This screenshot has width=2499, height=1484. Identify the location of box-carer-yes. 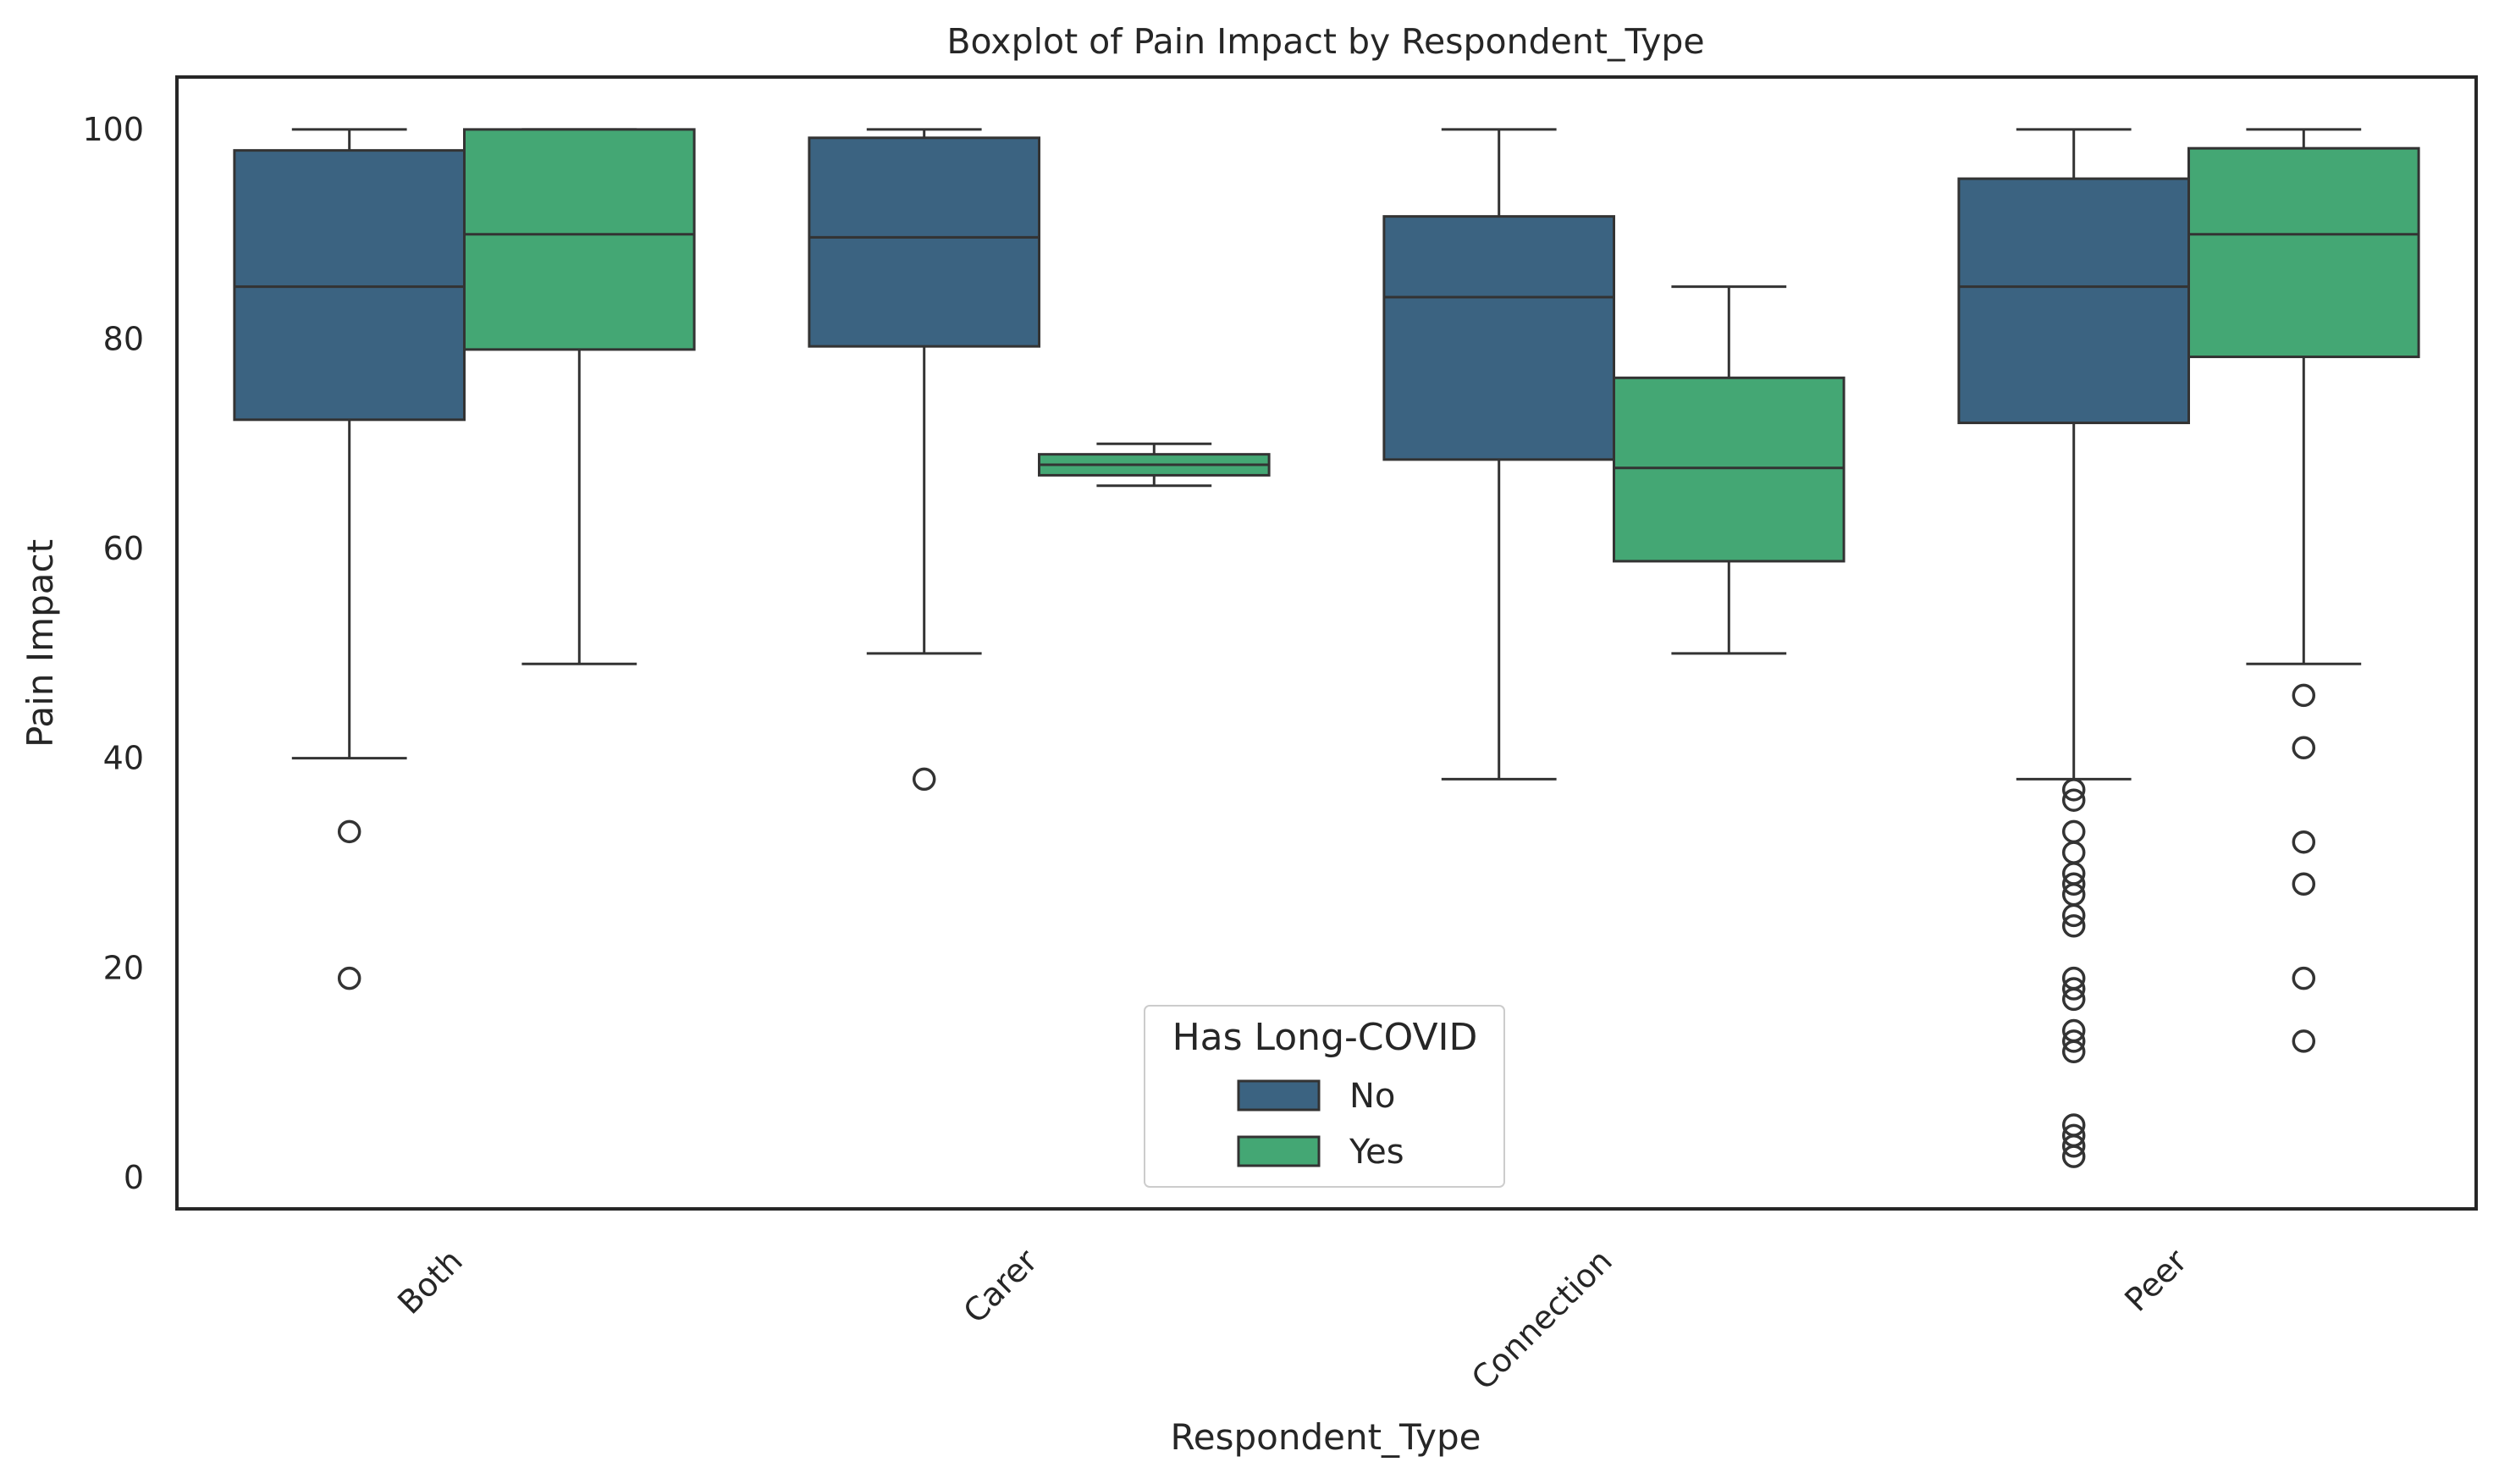
(1154, 465).